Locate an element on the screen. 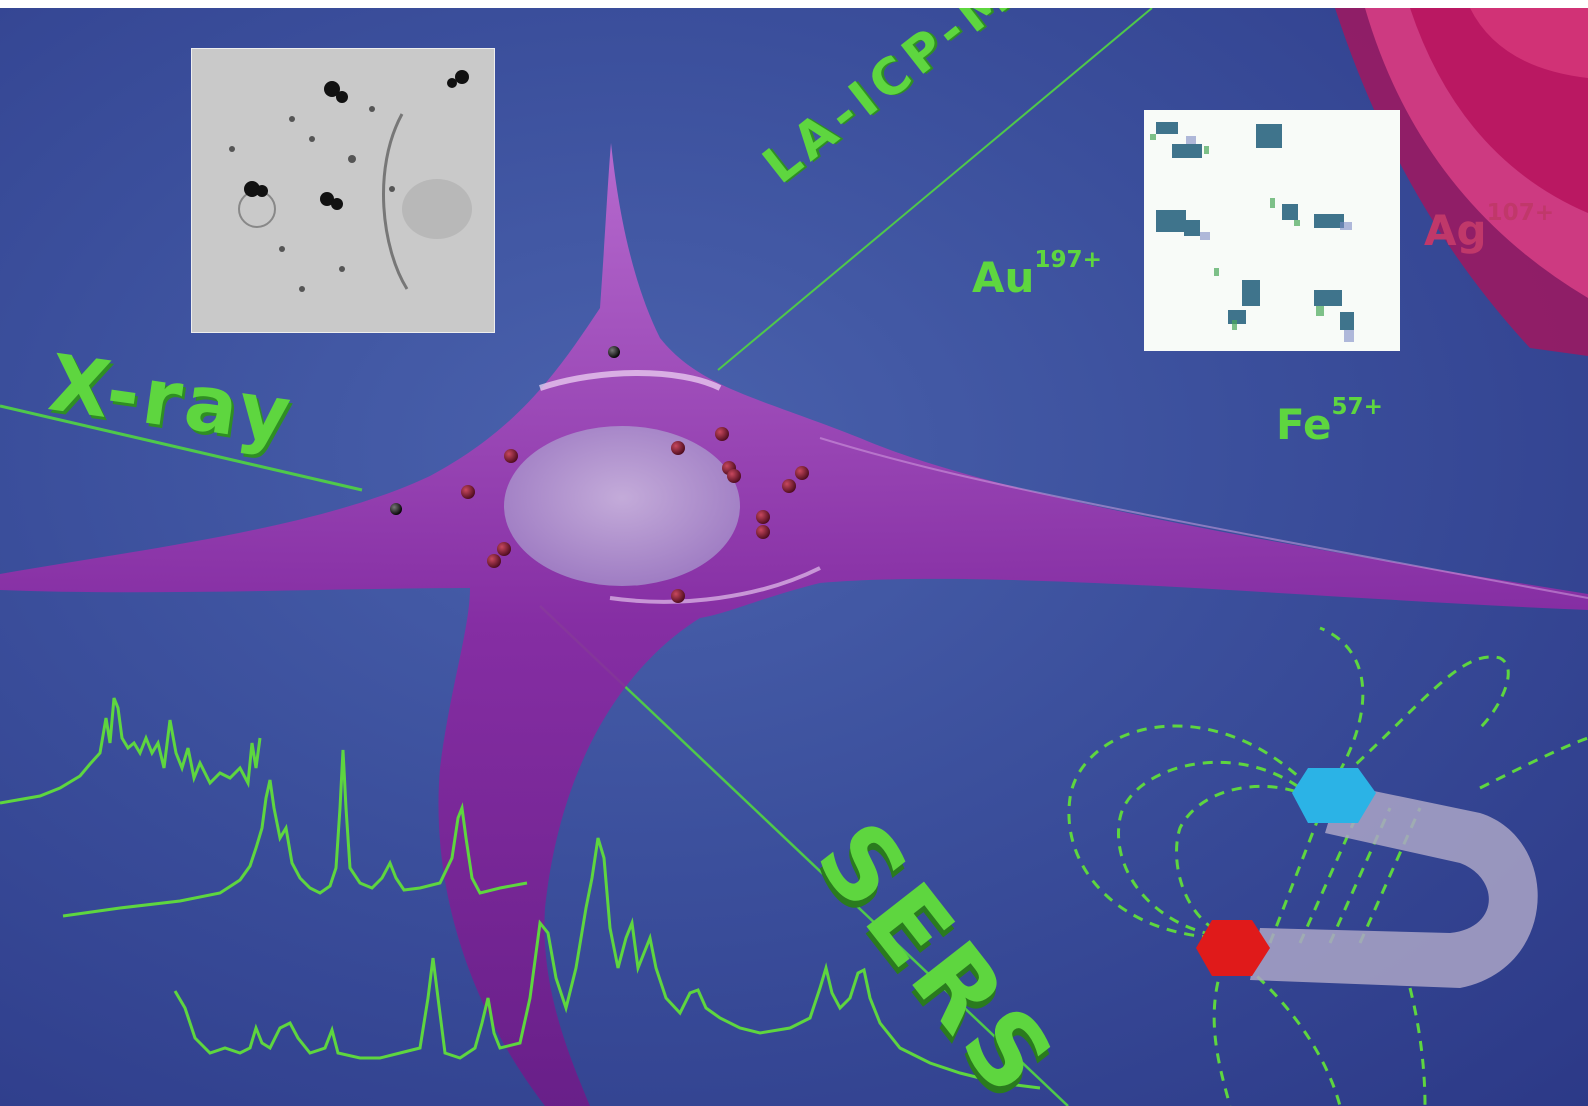 The width and height of the screenshot is (1588, 1106). au-isotope-label: Au197+ is located at coordinates (1037, 274).